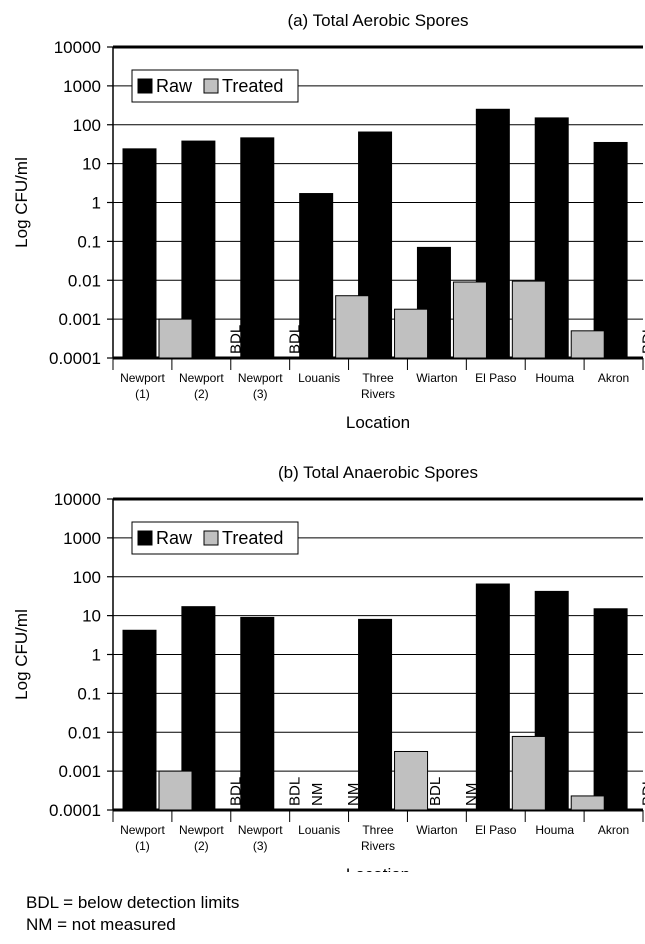 This screenshot has height=944, width=645. What do you see at coordinates (377, 20) in the screenshot?
I see `chart-title: (a) Total Aerobic Spores` at bounding box center [377, 20].